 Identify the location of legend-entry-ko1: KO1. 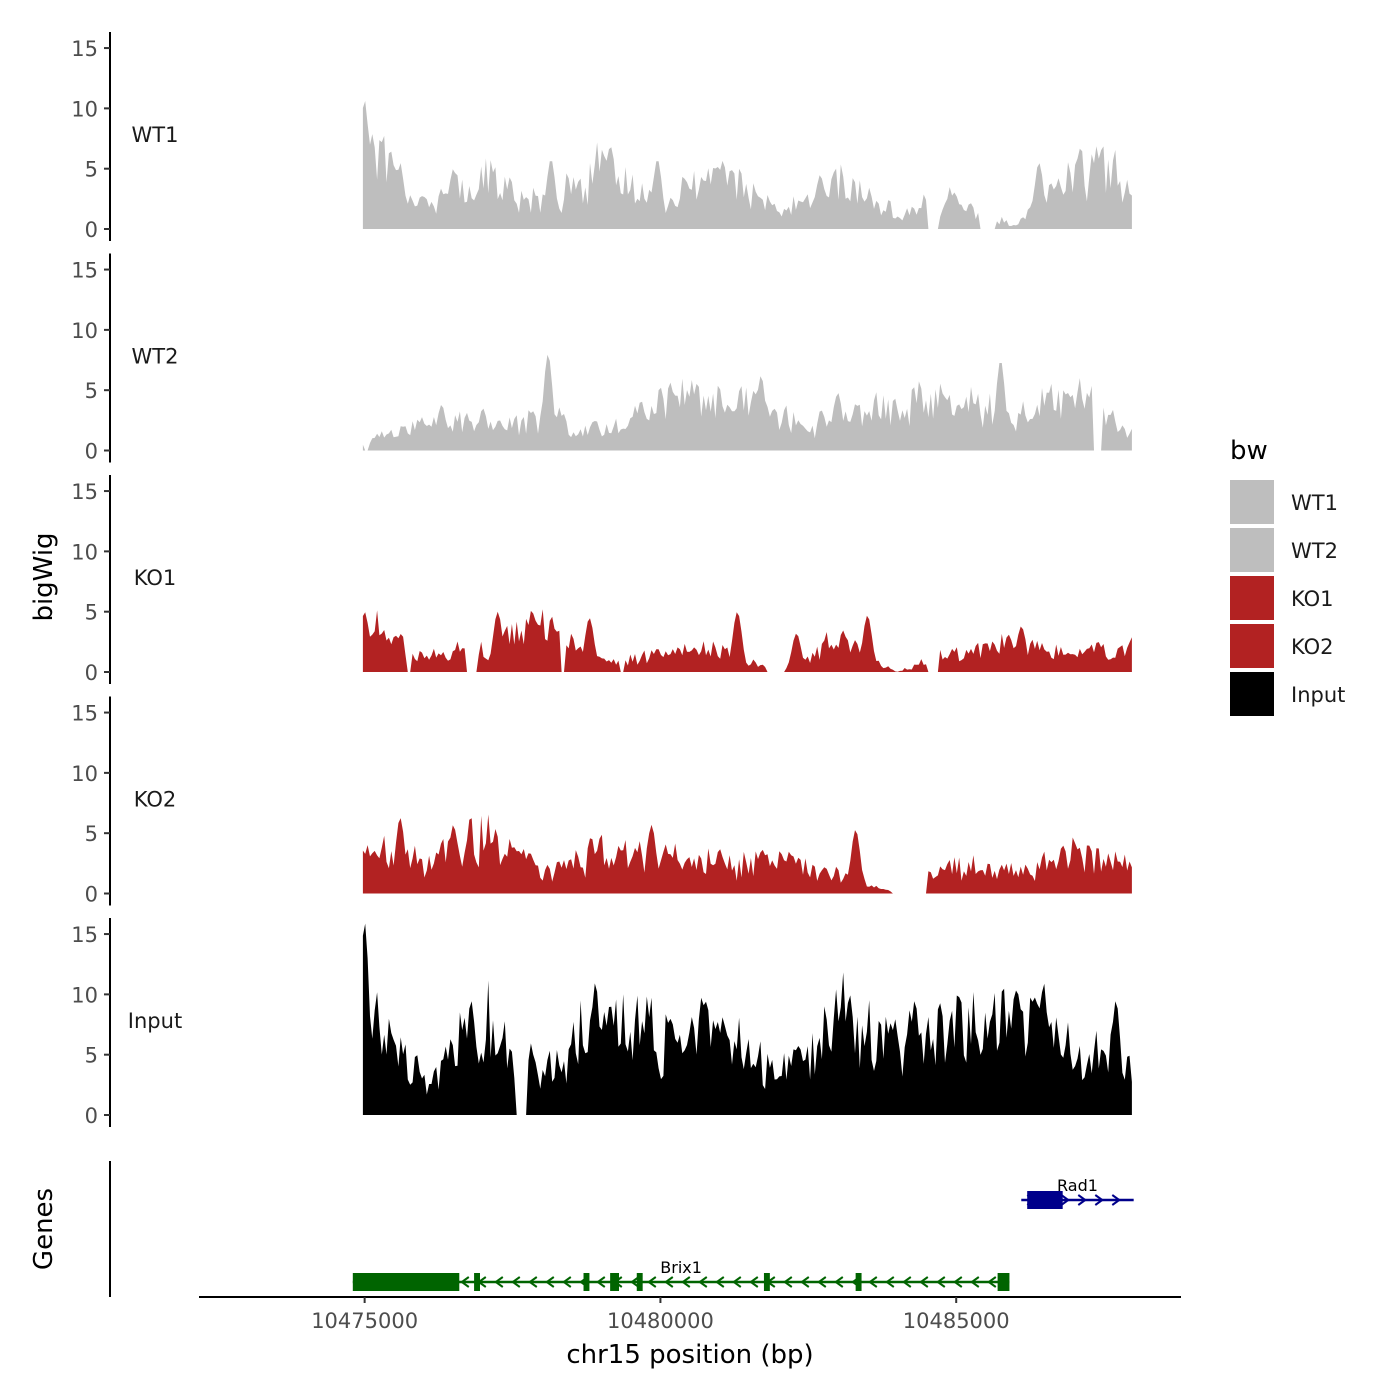
(1282, 598).